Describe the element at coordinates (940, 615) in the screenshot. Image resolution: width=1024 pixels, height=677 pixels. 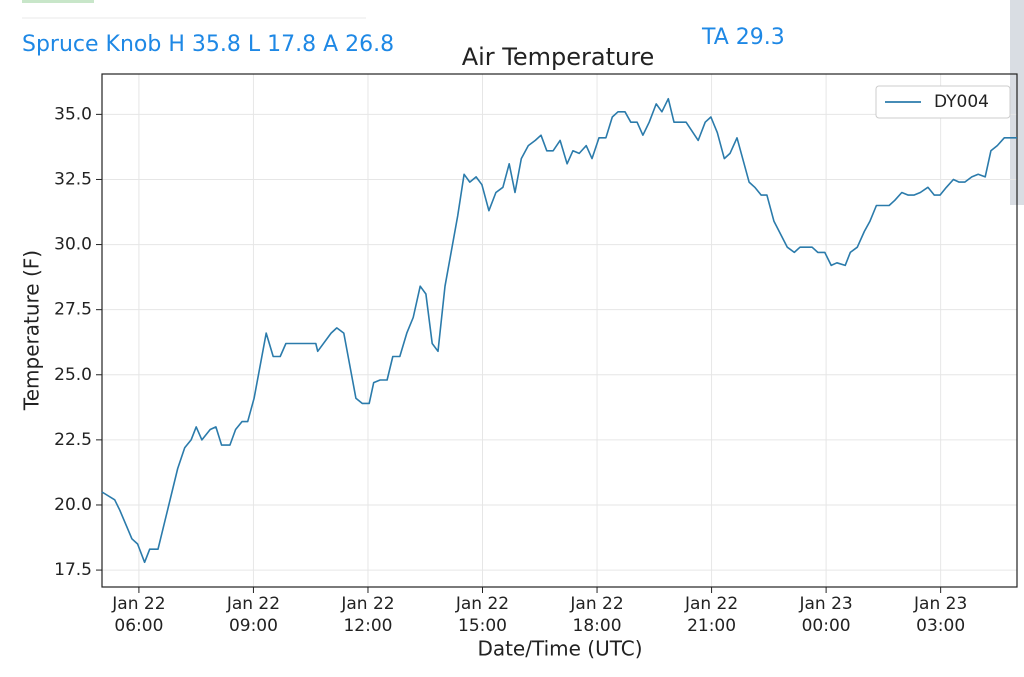
I see `x-tick-label: Jan 23 03:00` at that location.